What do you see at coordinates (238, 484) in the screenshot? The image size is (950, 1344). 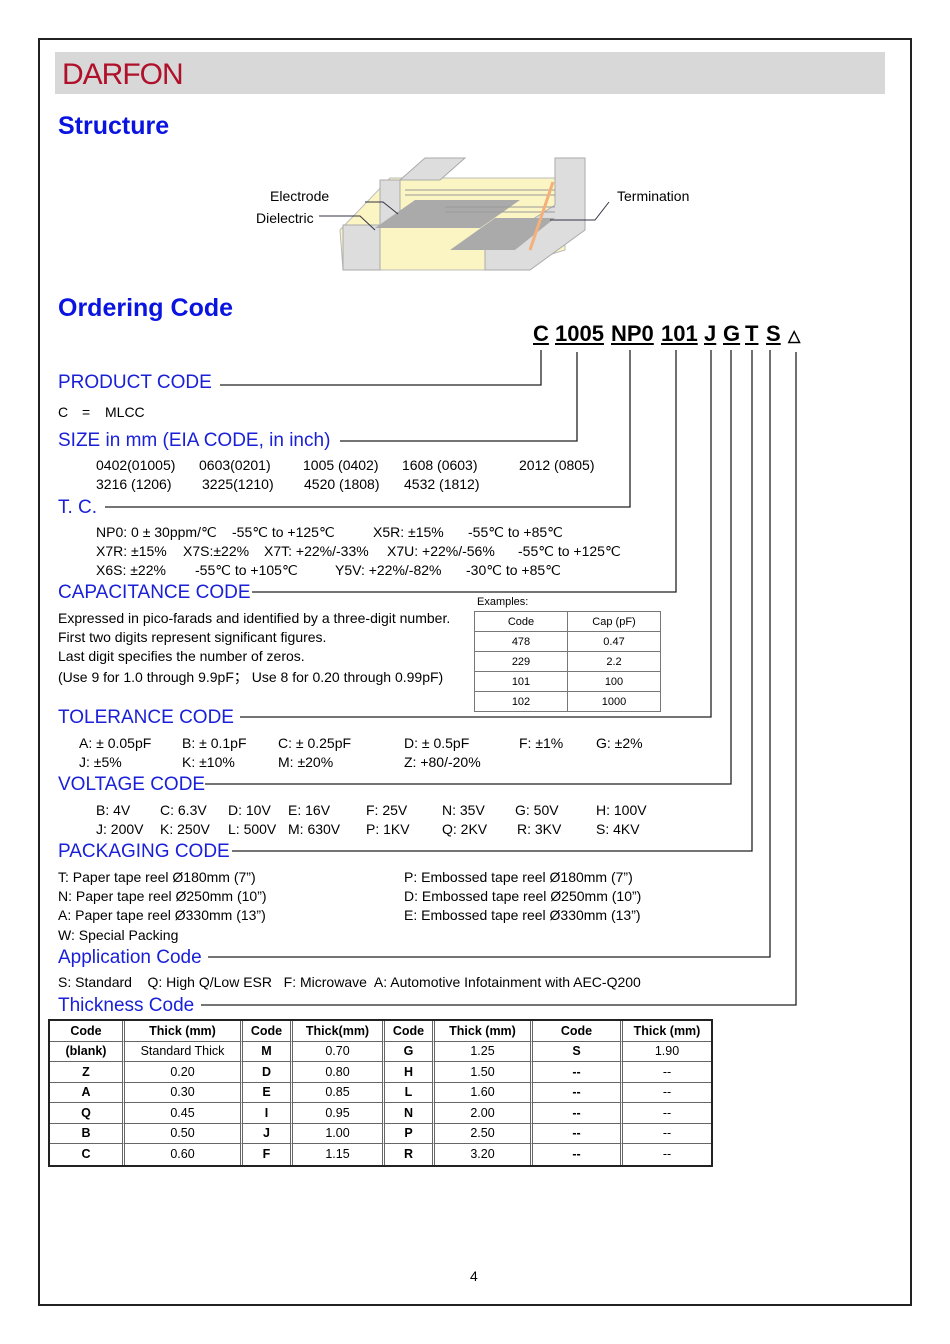 I see `size-item: 3225(1210)` at bounding box center [238, 484].